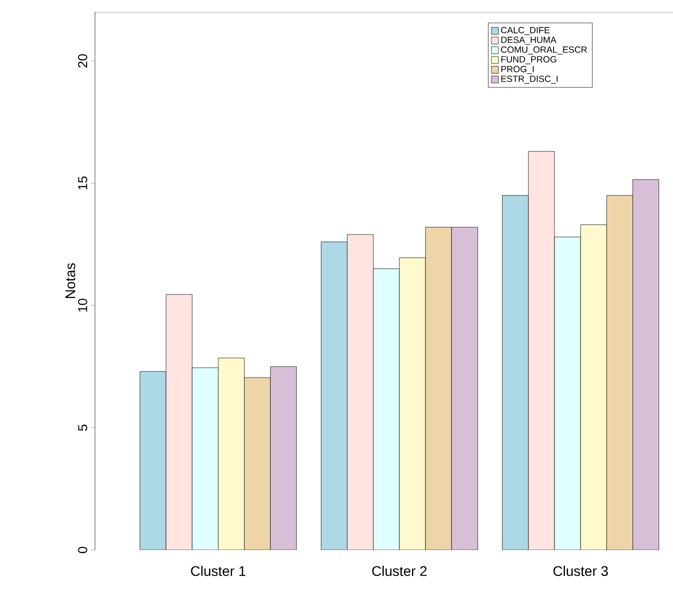 The image size is (673, 603). Describe the element at coordinates (83, 550) in the screenshot. I see `y-tick-label: 0` at that location.